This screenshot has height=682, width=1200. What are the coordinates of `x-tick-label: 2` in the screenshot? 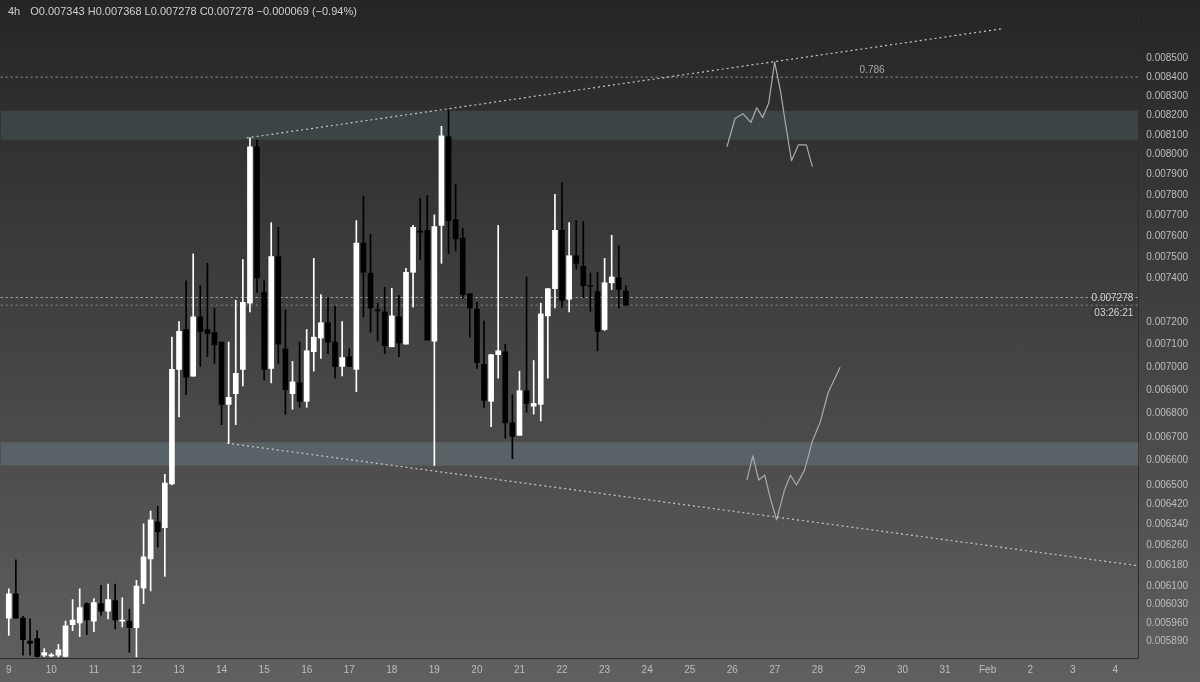 It's located at (1030, 669).